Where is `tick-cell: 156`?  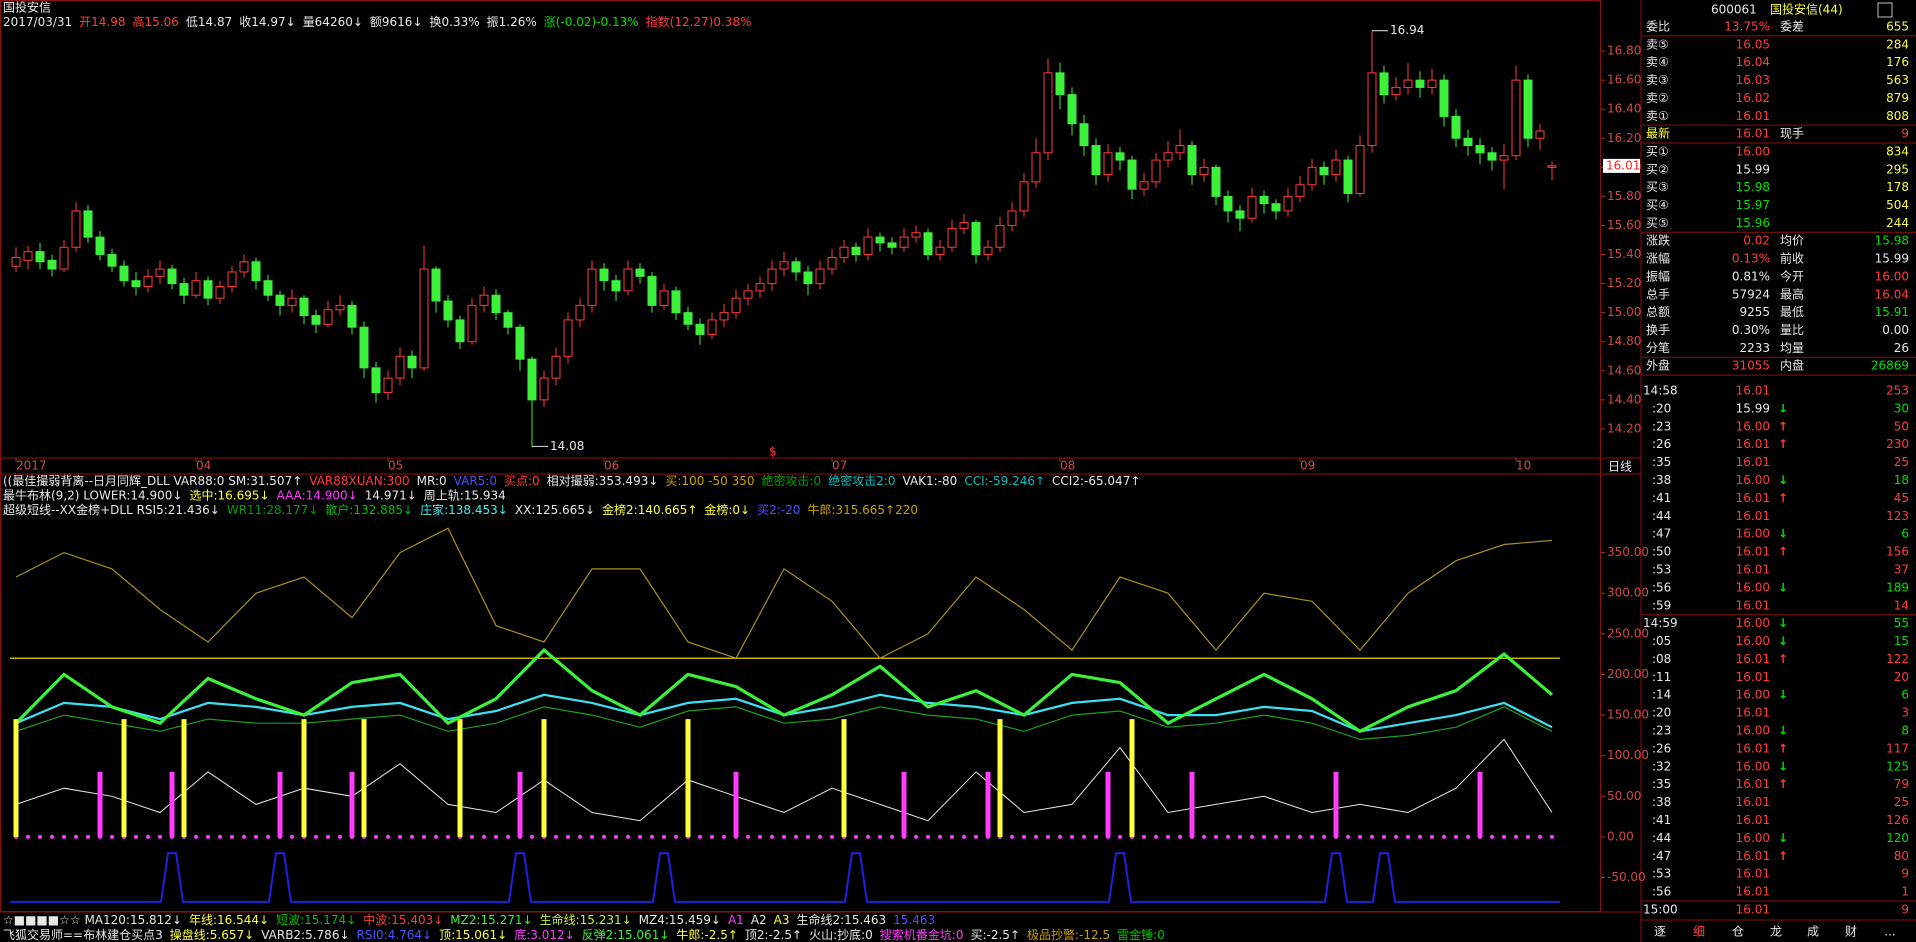
tick-cell: 156 is located at coordinates (1897, 552).